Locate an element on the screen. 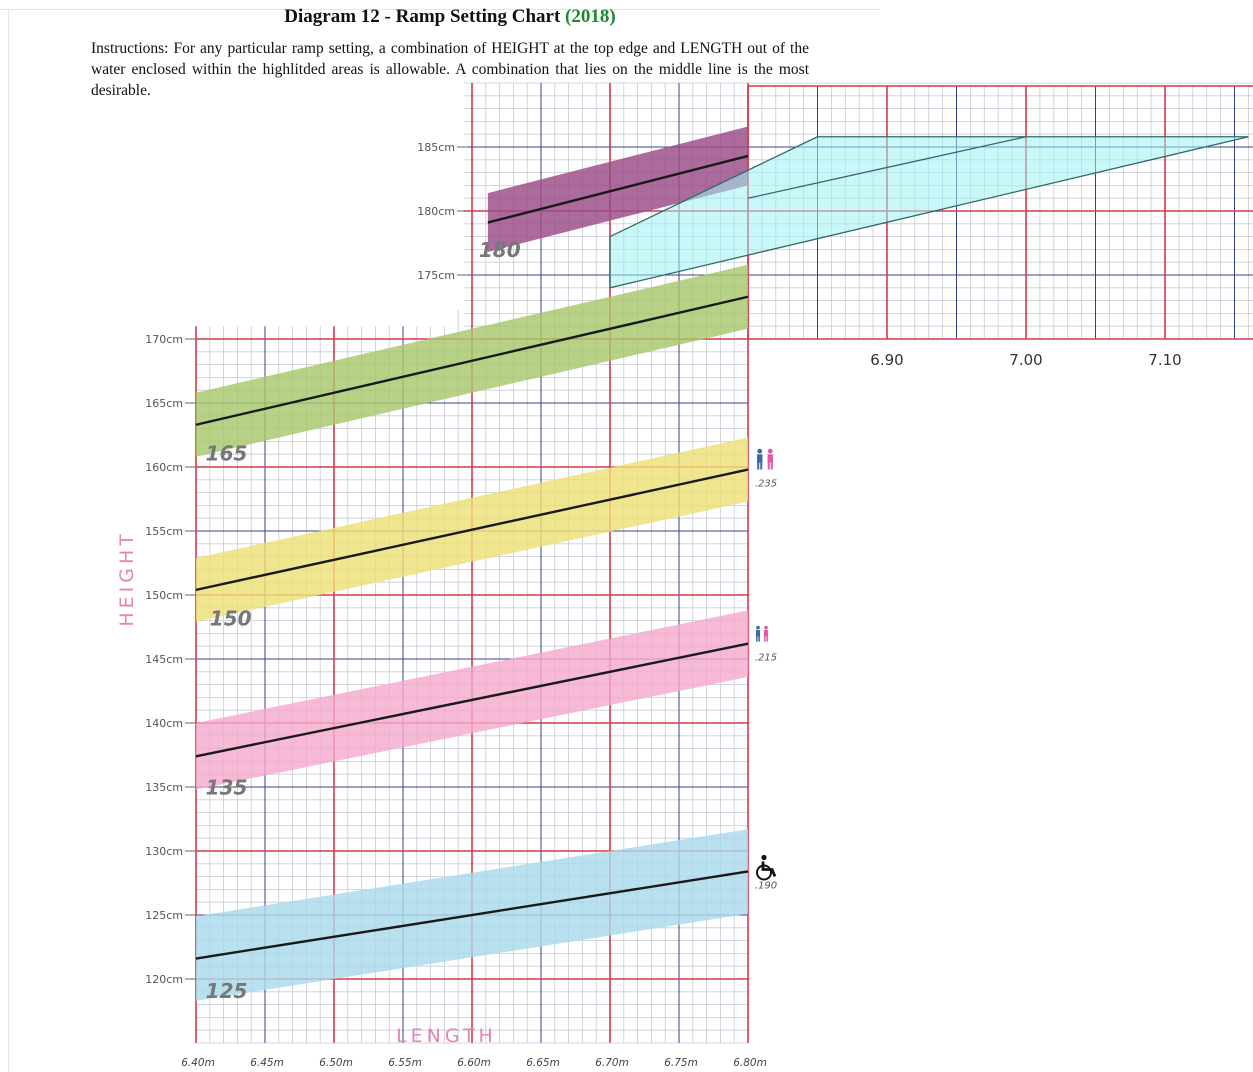  x-tick-label: 6.60m is located at coordinates (474, 1063).